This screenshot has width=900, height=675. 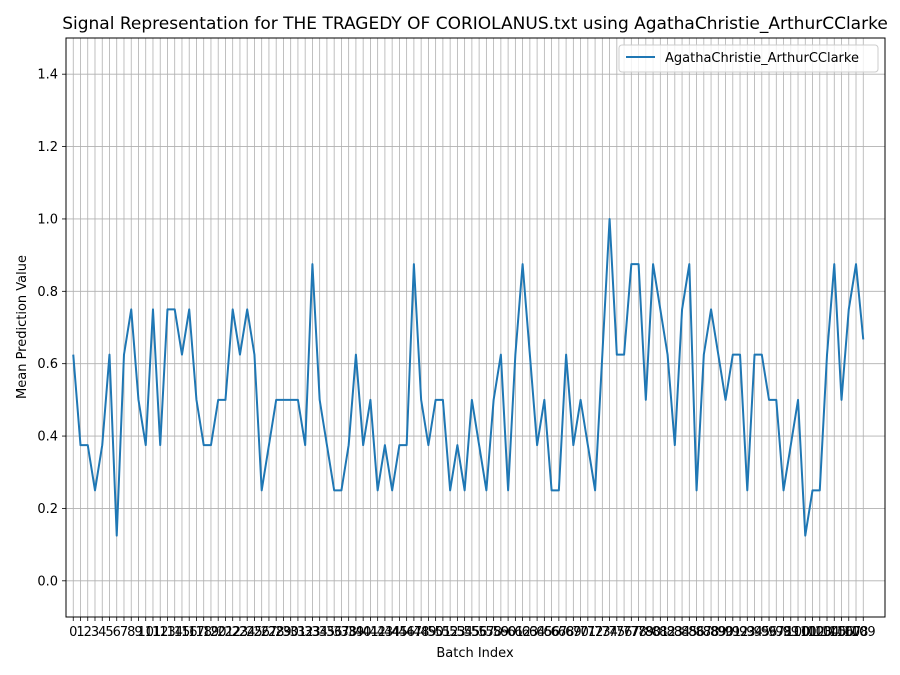 I want to click on x-tick-label: 79, so click(x=646, y=632).